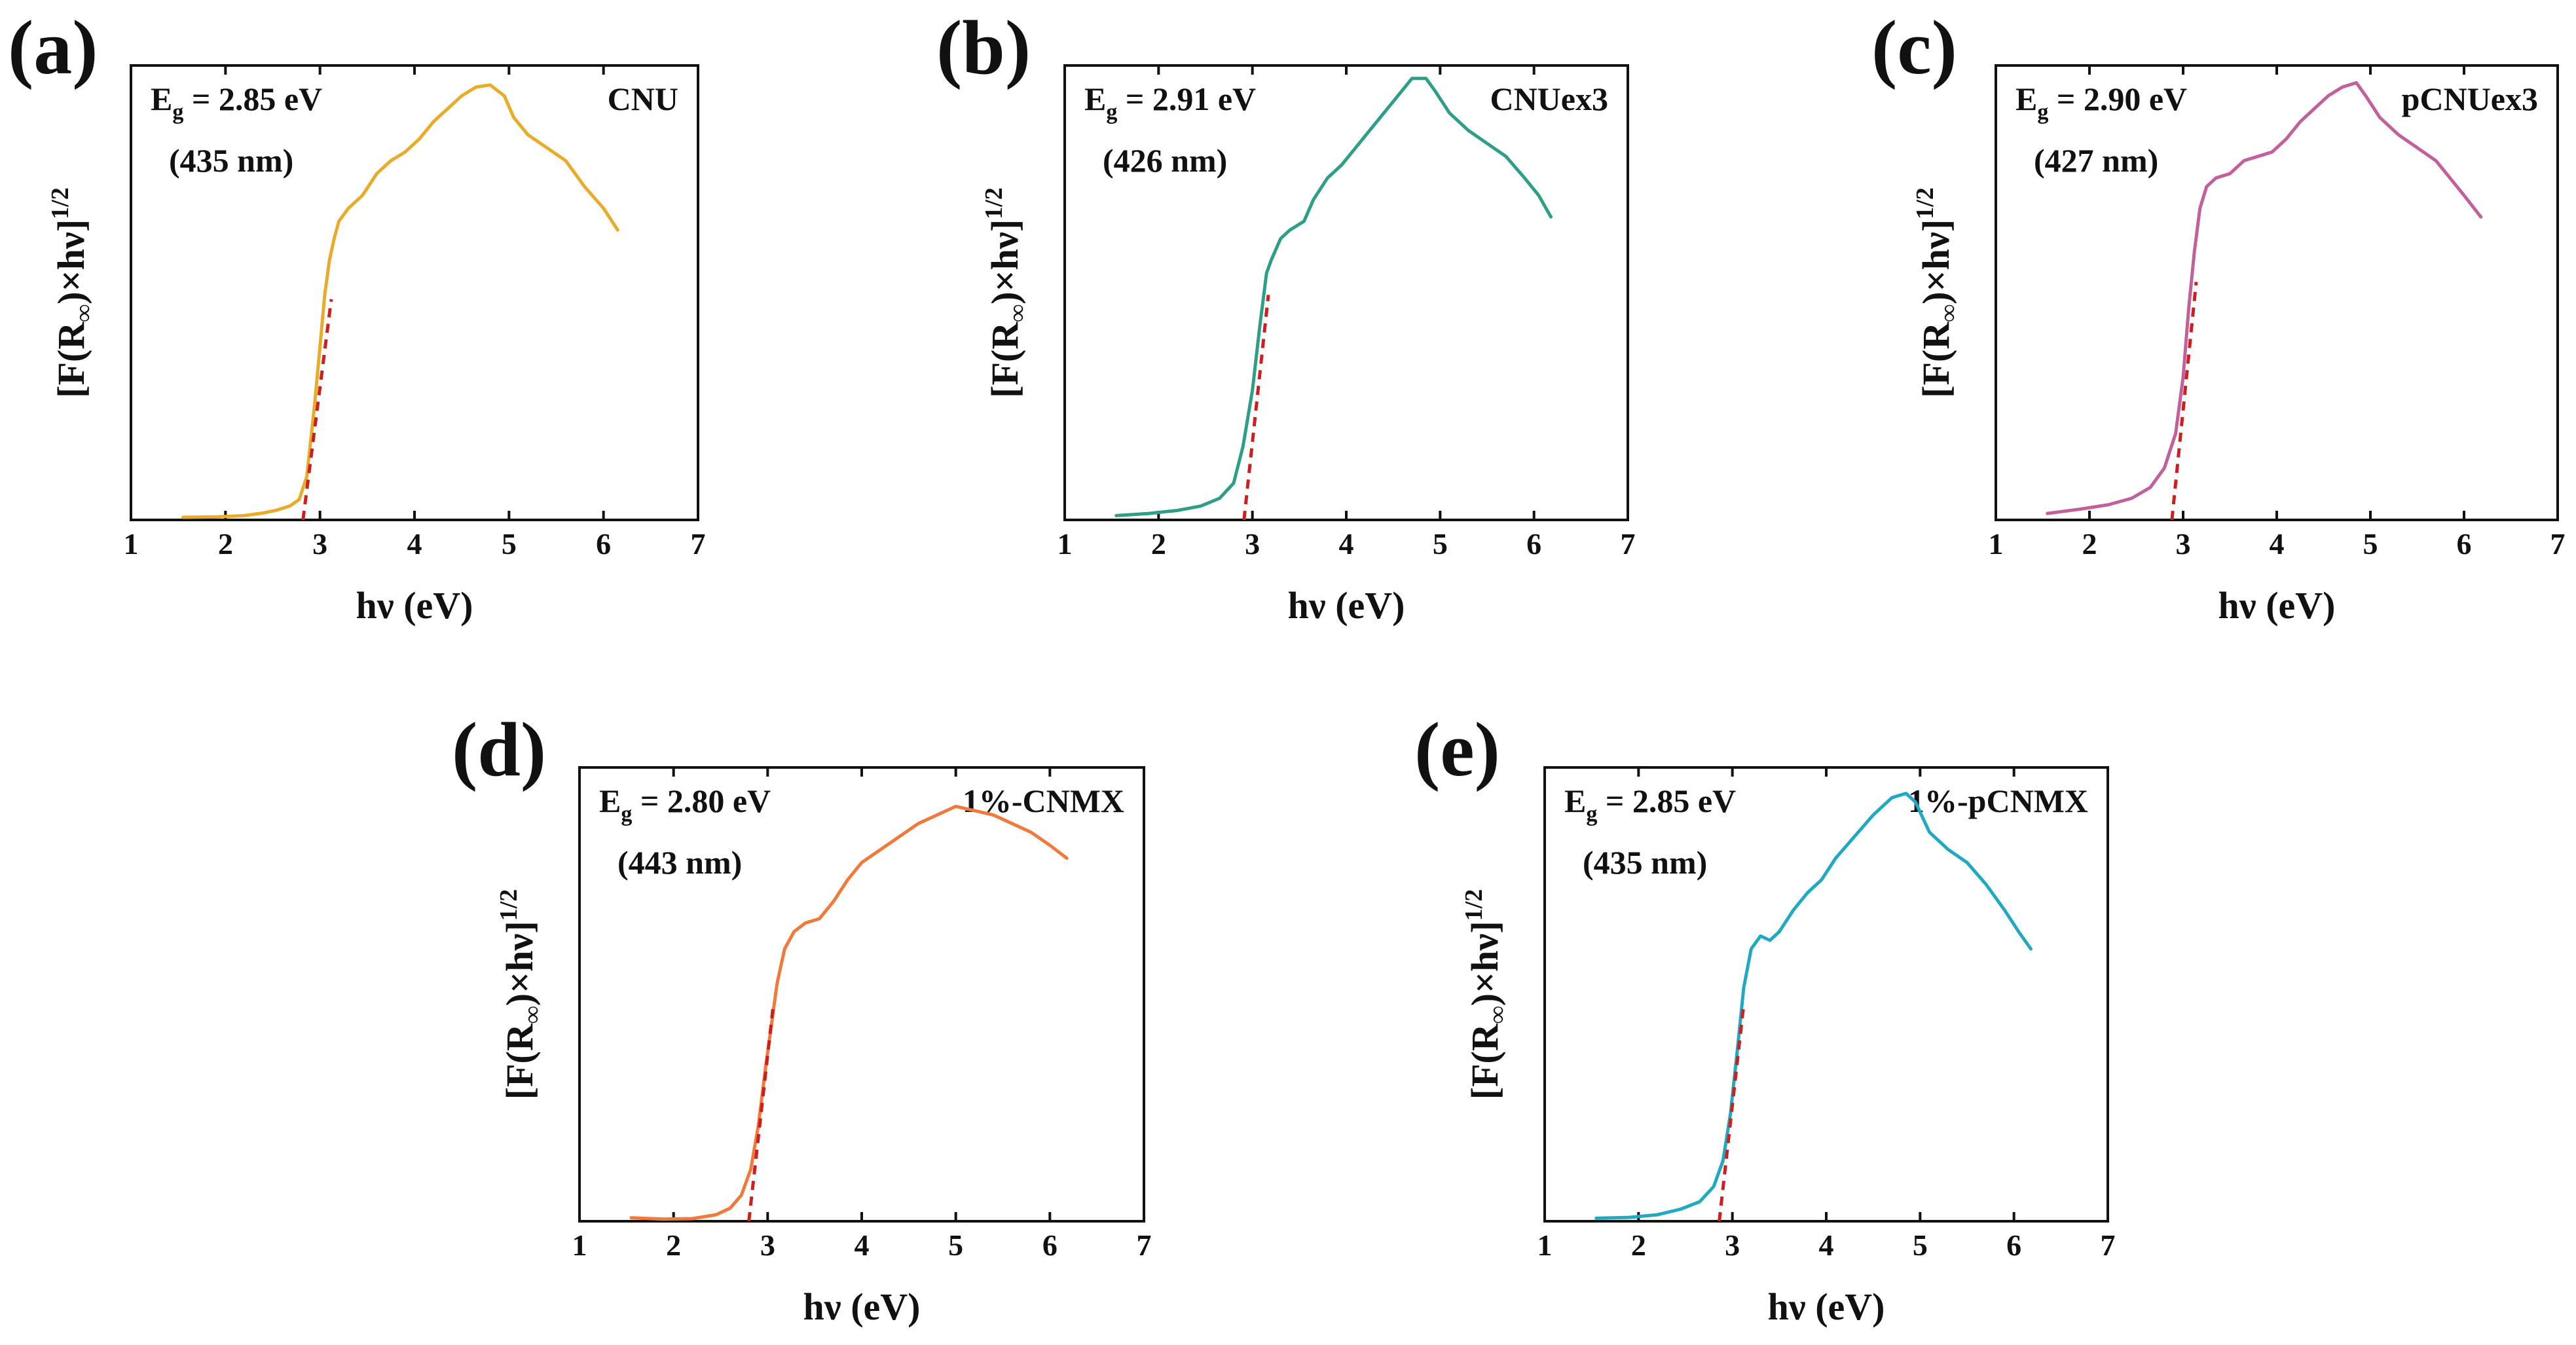 This screenshot has width=2576, height=1345. Describe the element at coordinates (400, 301) in the screenshot. I see `series-line-CNU` at that location.